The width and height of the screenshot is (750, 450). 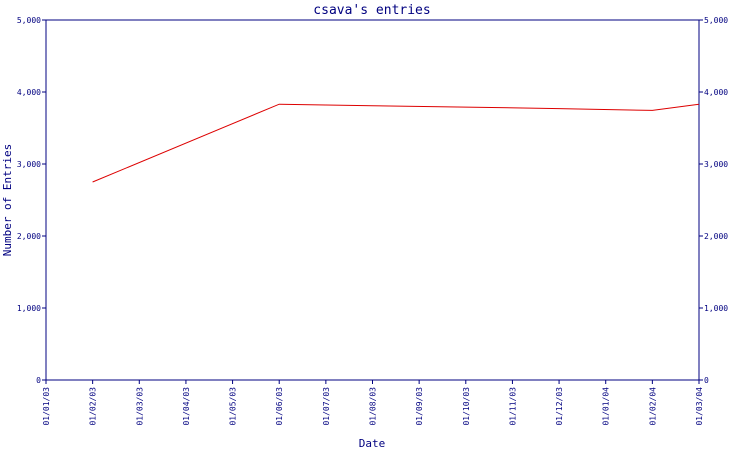 What do you see at coordinates (186, 406) in the screenshot?
I see `x-tick-label: 01/04/03` at bounding box center [186, 406].